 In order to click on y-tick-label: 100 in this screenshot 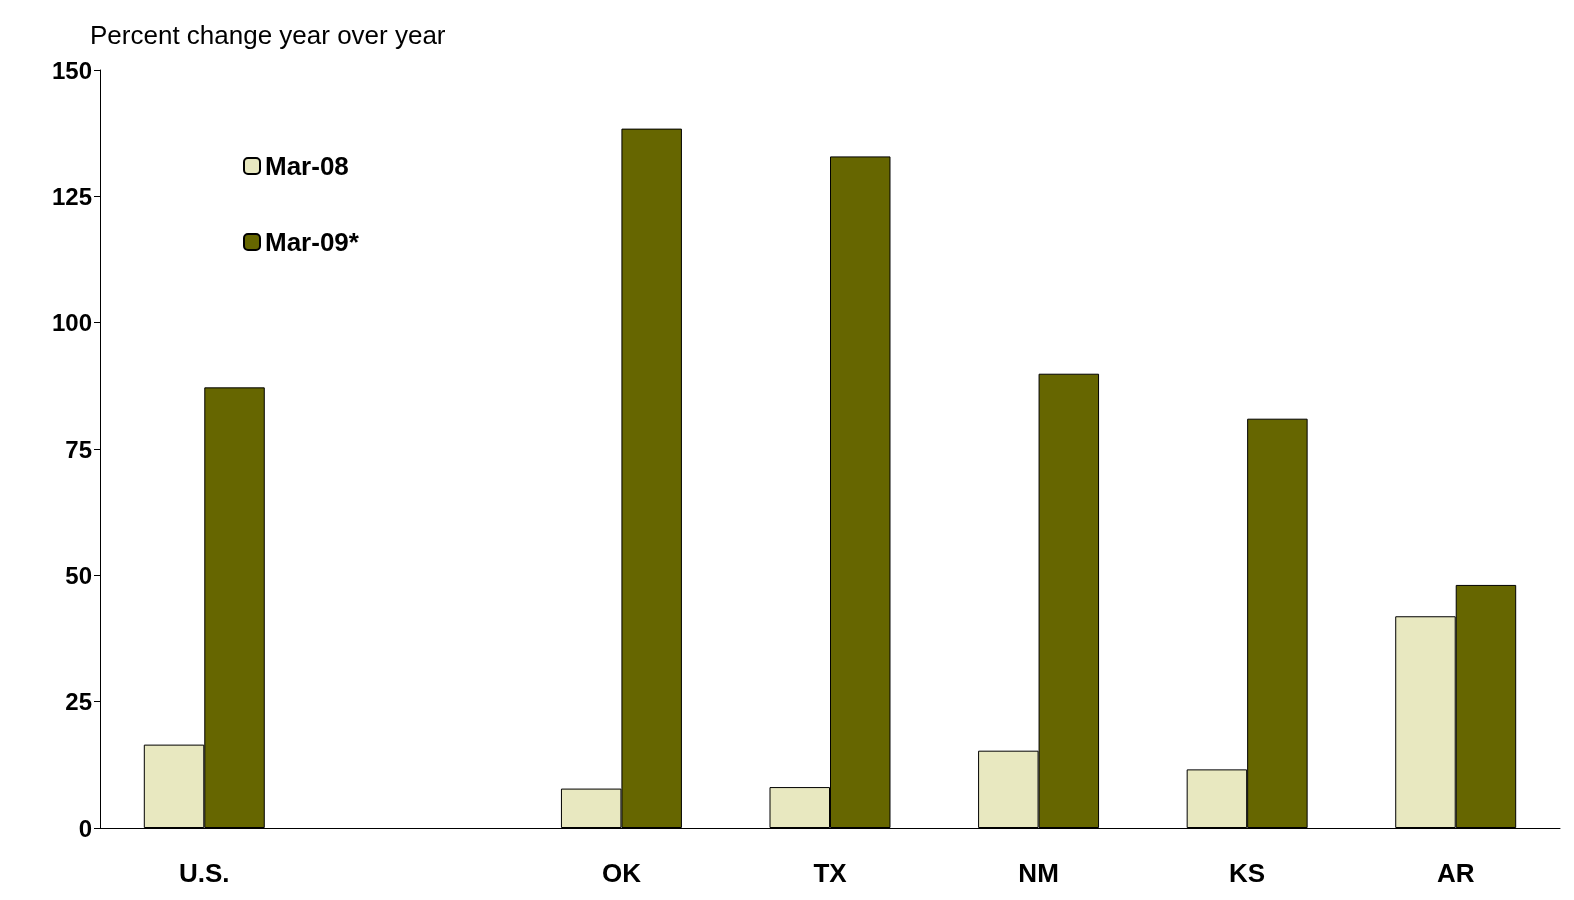, I will do `click(71, 323)`.